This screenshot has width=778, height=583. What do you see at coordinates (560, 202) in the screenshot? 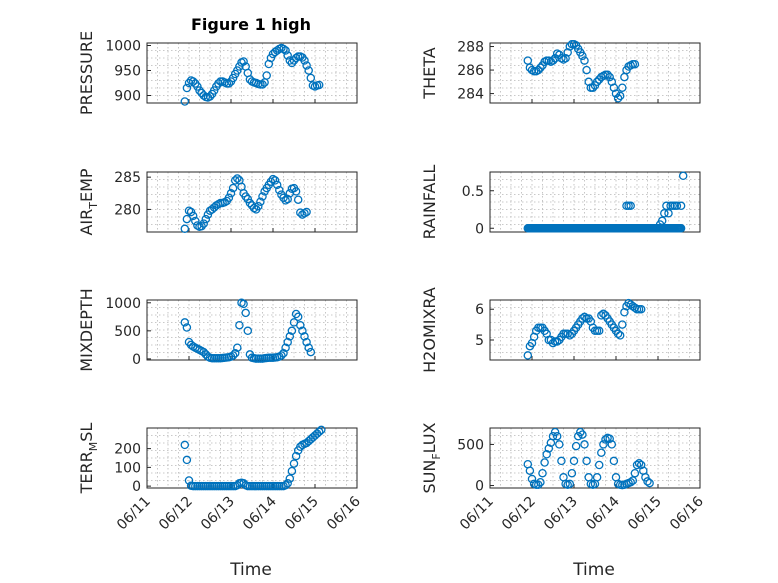
I see `subplot-rainfall: 0 0.5 RAINFALL` at bounding box center [560, 202].